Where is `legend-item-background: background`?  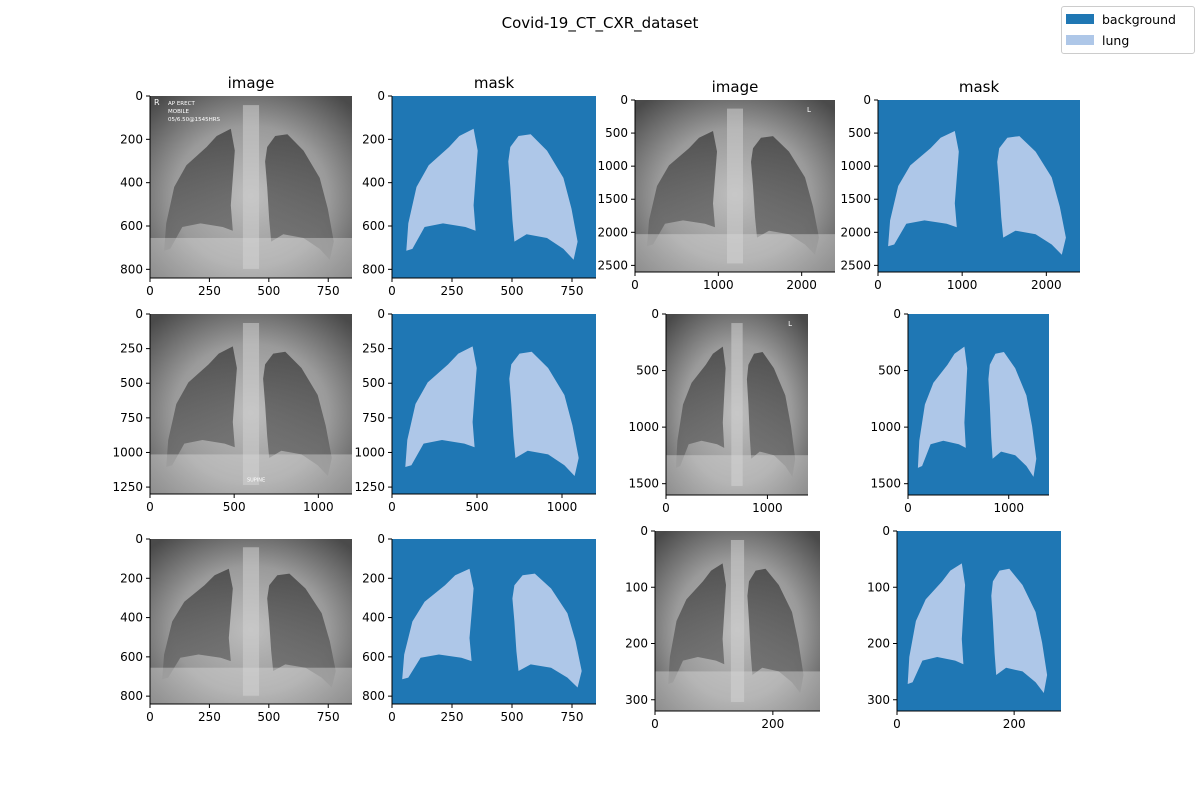 legend-item-background: background is located at coordinates (1121, 19).